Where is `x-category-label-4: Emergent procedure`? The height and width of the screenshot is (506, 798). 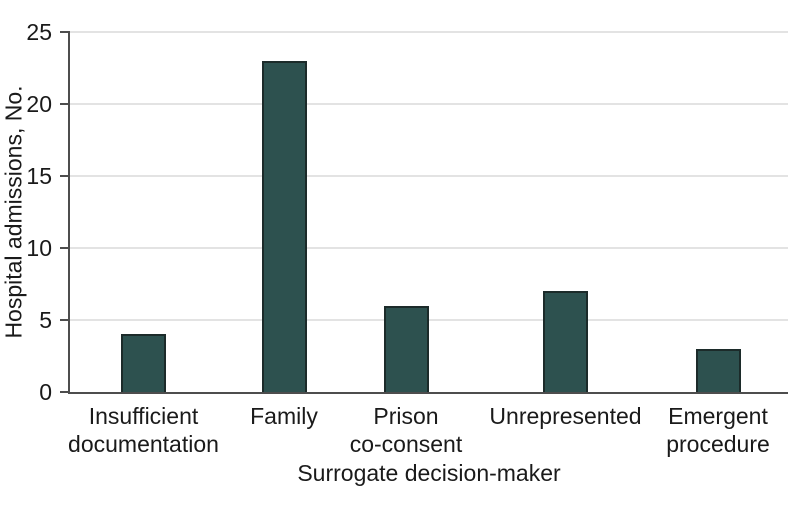
x-category-label-4: Emergent procedure is located at coordinates (718, 430).